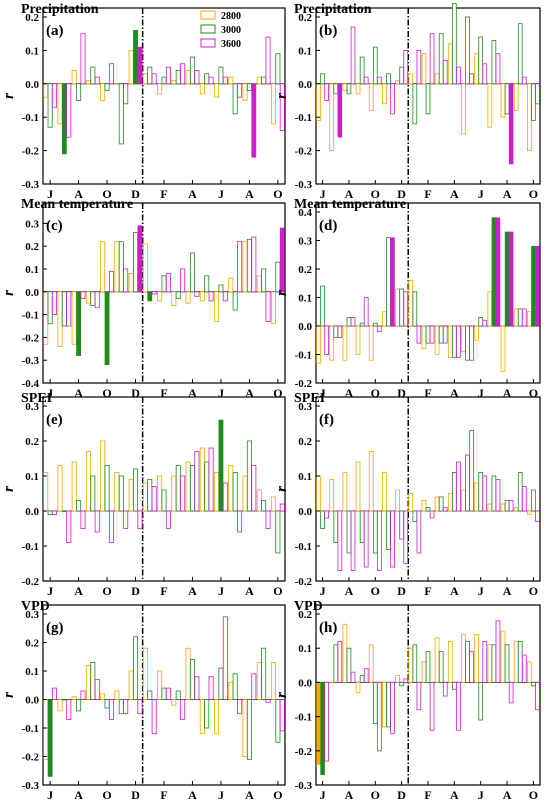 This screenshot has width=550, height=803. Describe the element at coordinates (264, 506) in the screenshot. I see `bar-e-3000-Sep` at that location.